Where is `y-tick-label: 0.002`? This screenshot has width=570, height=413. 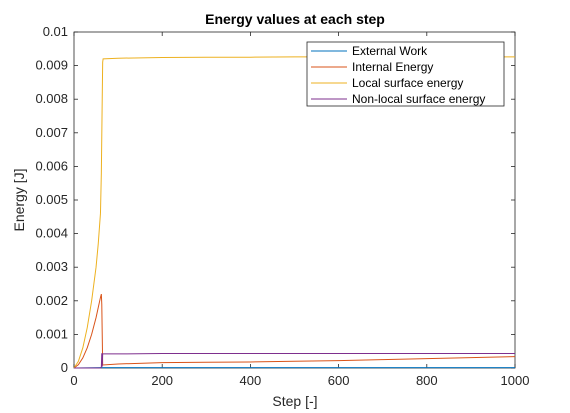
y-tick-label: 0.002 is located at coordinates (51, 300).